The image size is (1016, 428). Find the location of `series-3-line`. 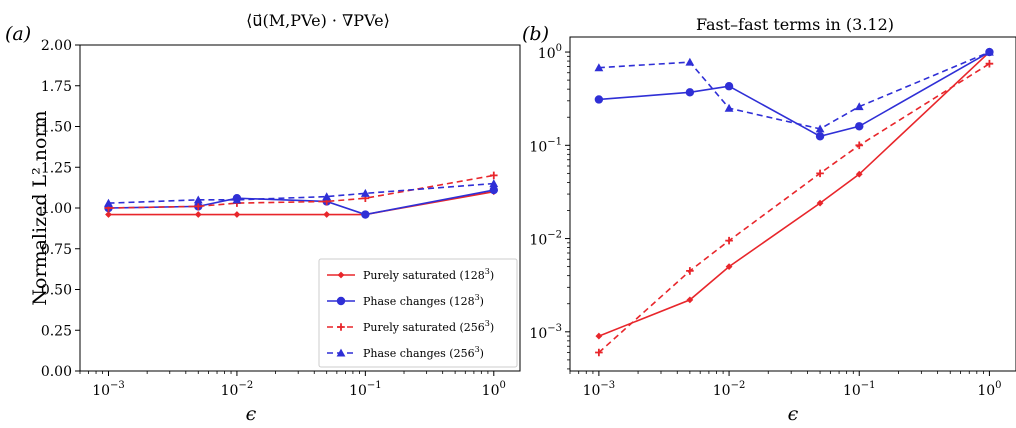

series-3-line is located at coordinates (301, 191).